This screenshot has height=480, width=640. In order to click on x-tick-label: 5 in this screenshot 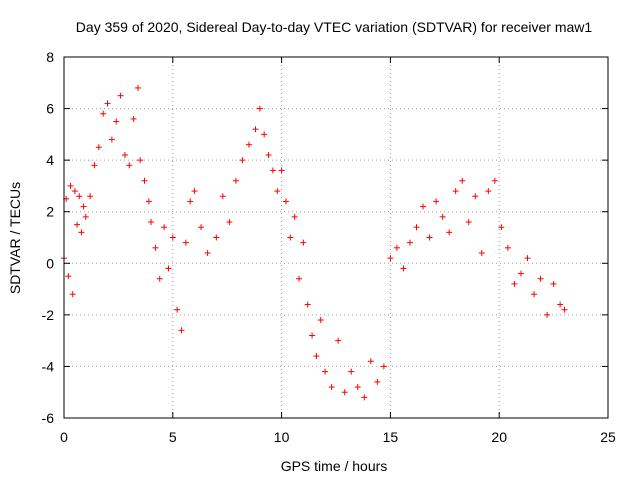, I will do `click(173, 437)`.